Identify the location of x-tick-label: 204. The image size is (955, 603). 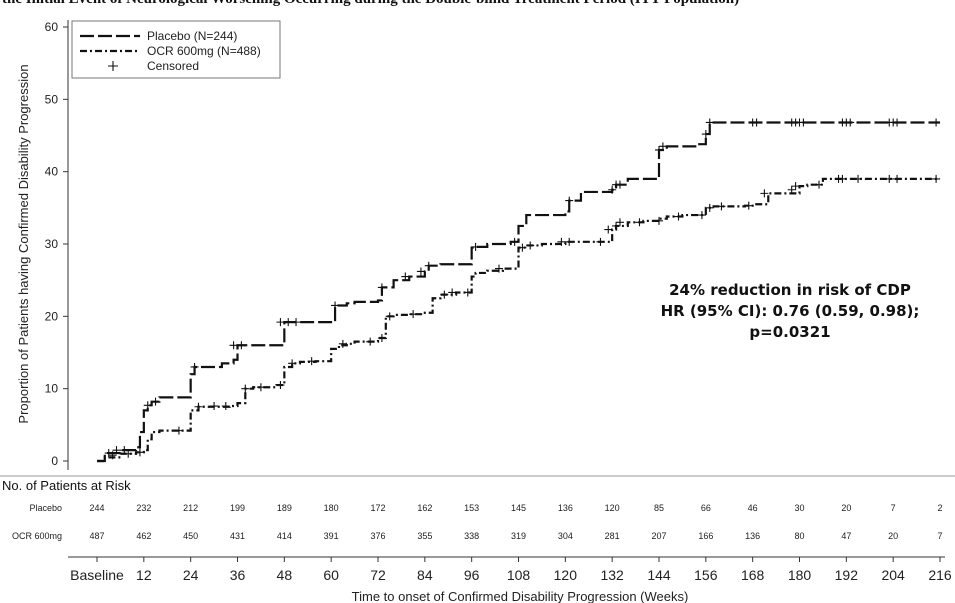
(893, 575).